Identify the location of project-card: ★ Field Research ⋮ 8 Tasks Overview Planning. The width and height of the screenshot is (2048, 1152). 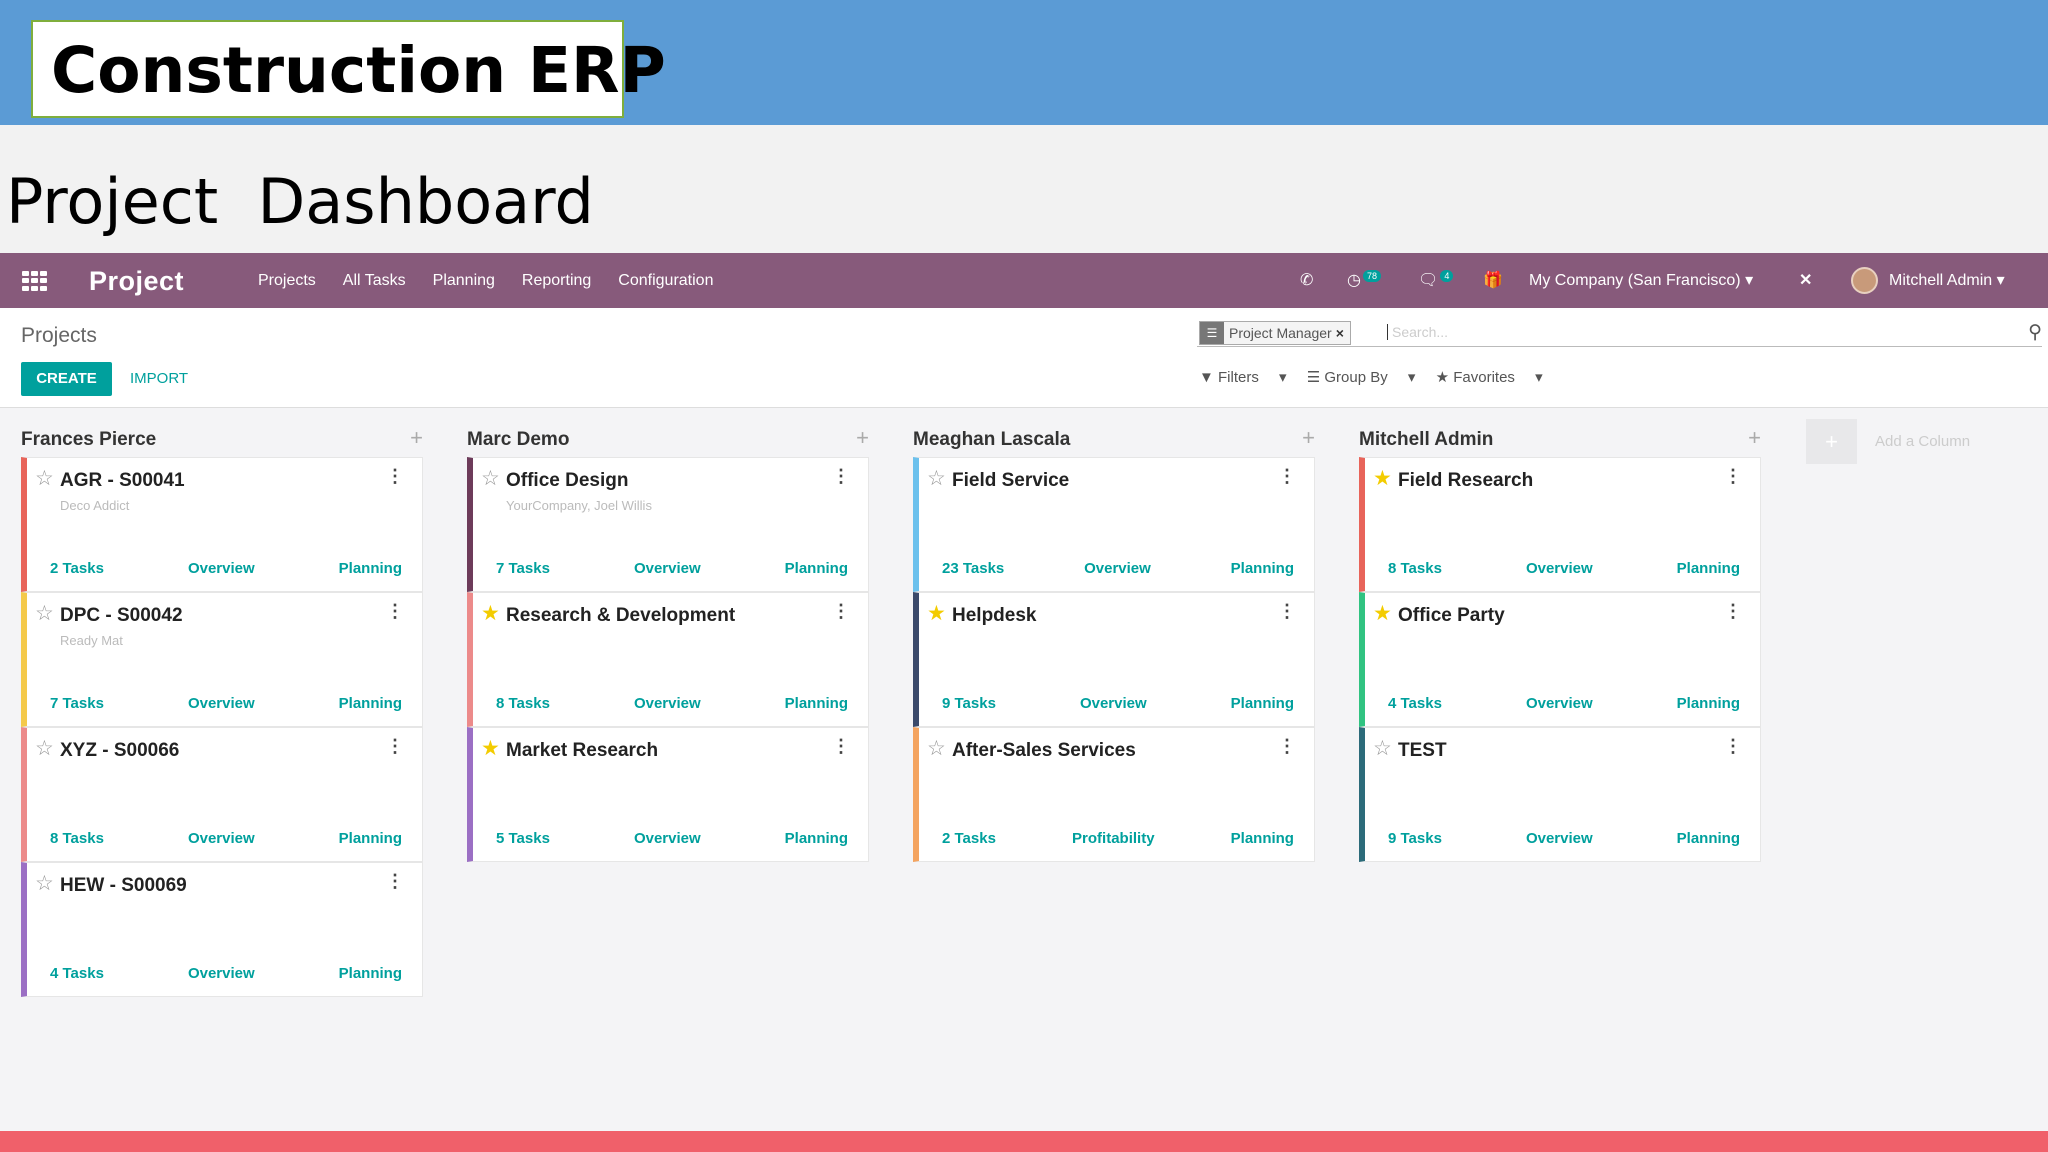
(1560, 524).